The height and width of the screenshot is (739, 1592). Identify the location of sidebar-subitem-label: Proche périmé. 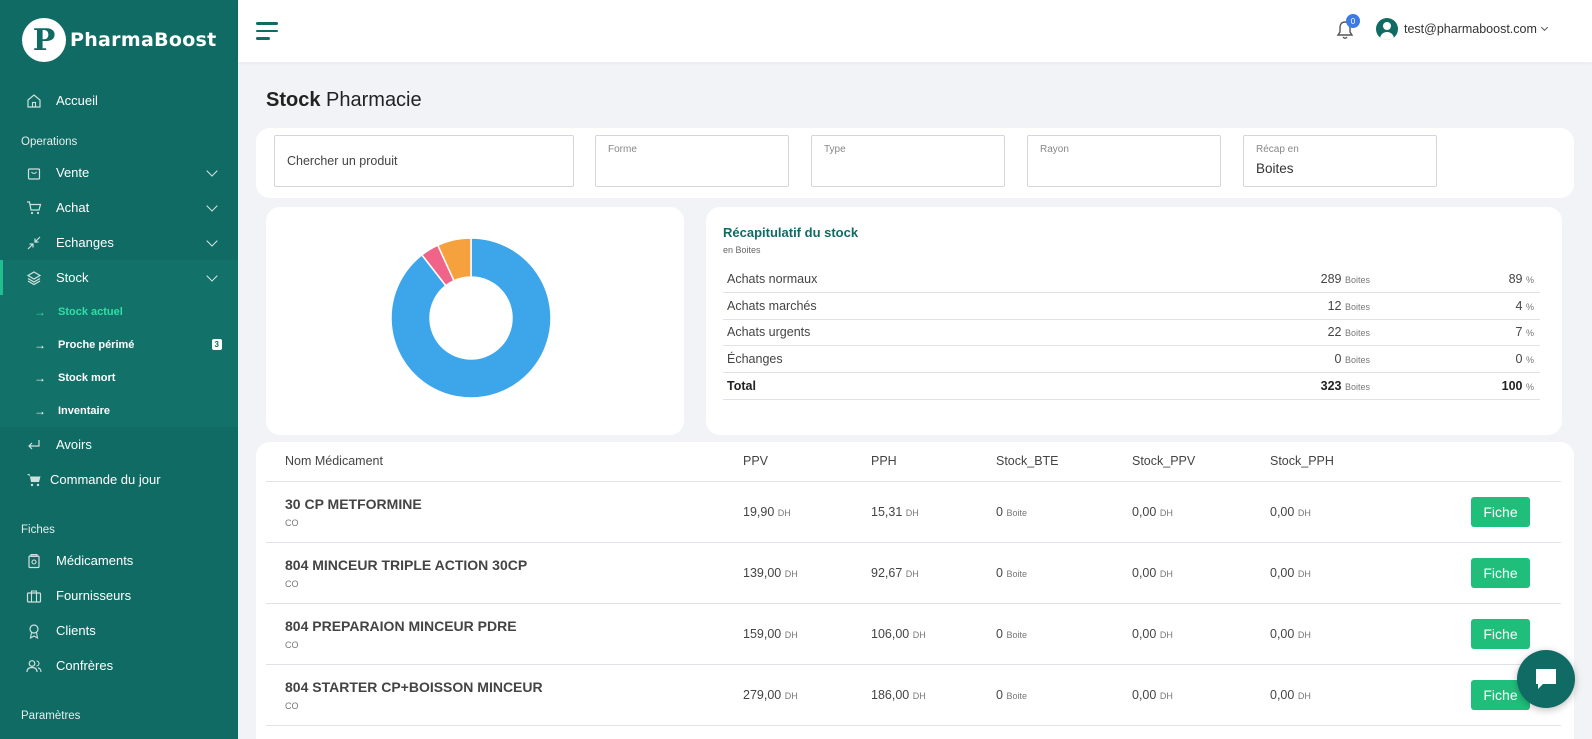
(96, 344).